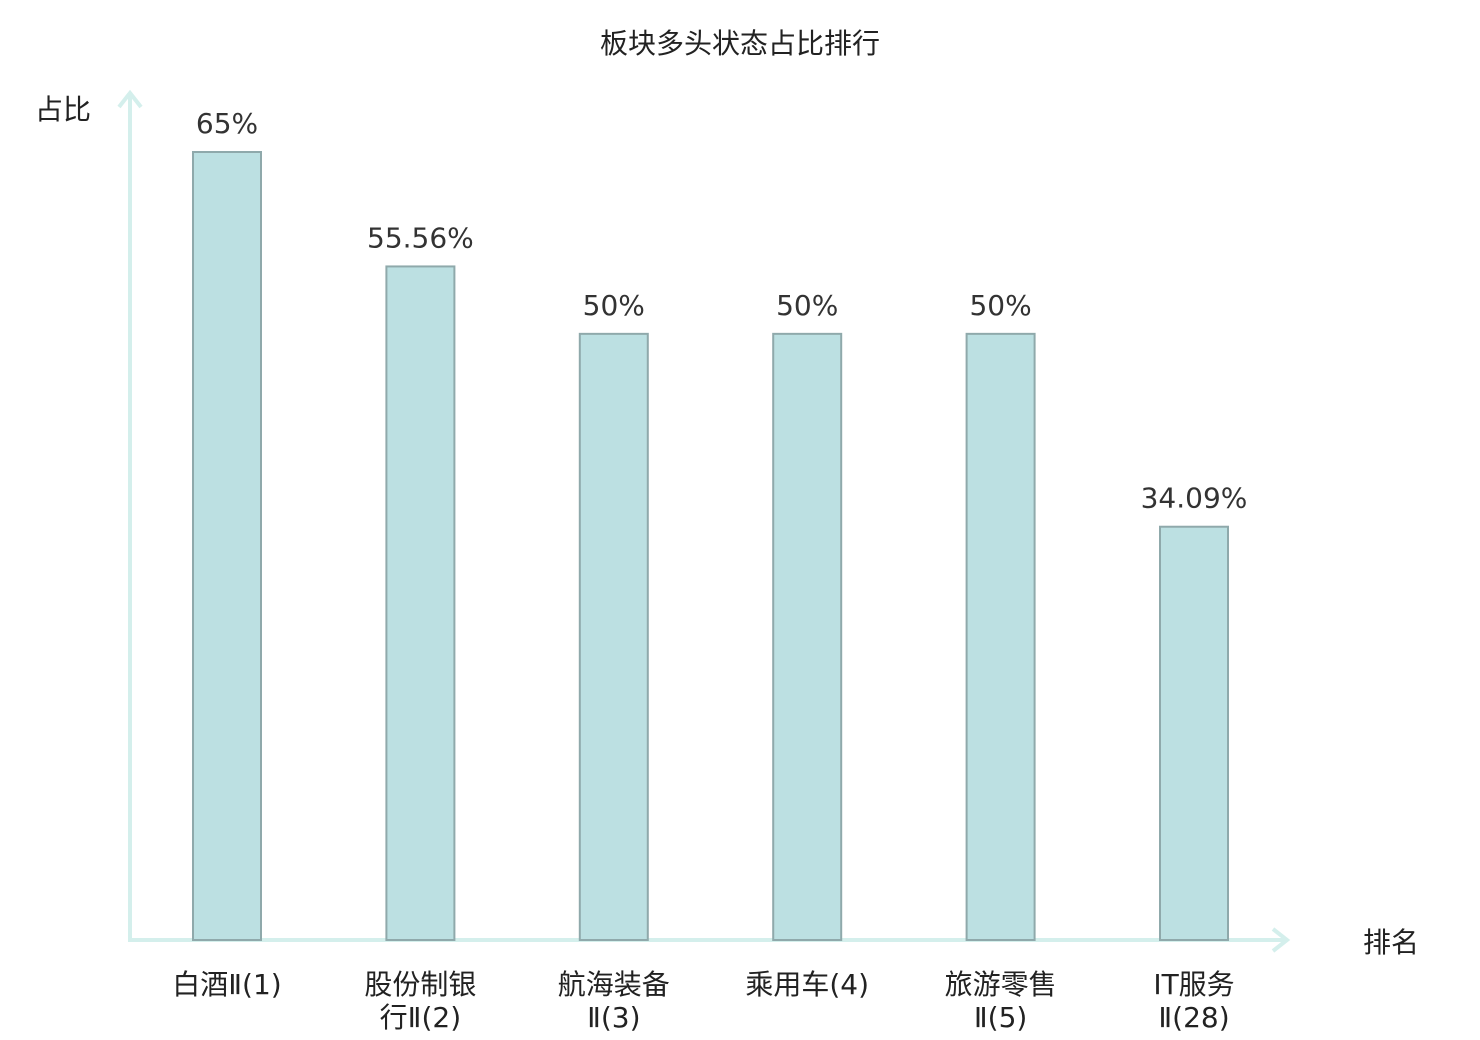  Describe the element at coordinates (420, 984) in the screenshot. I see `category-tick-label: 股份制银` at that location.